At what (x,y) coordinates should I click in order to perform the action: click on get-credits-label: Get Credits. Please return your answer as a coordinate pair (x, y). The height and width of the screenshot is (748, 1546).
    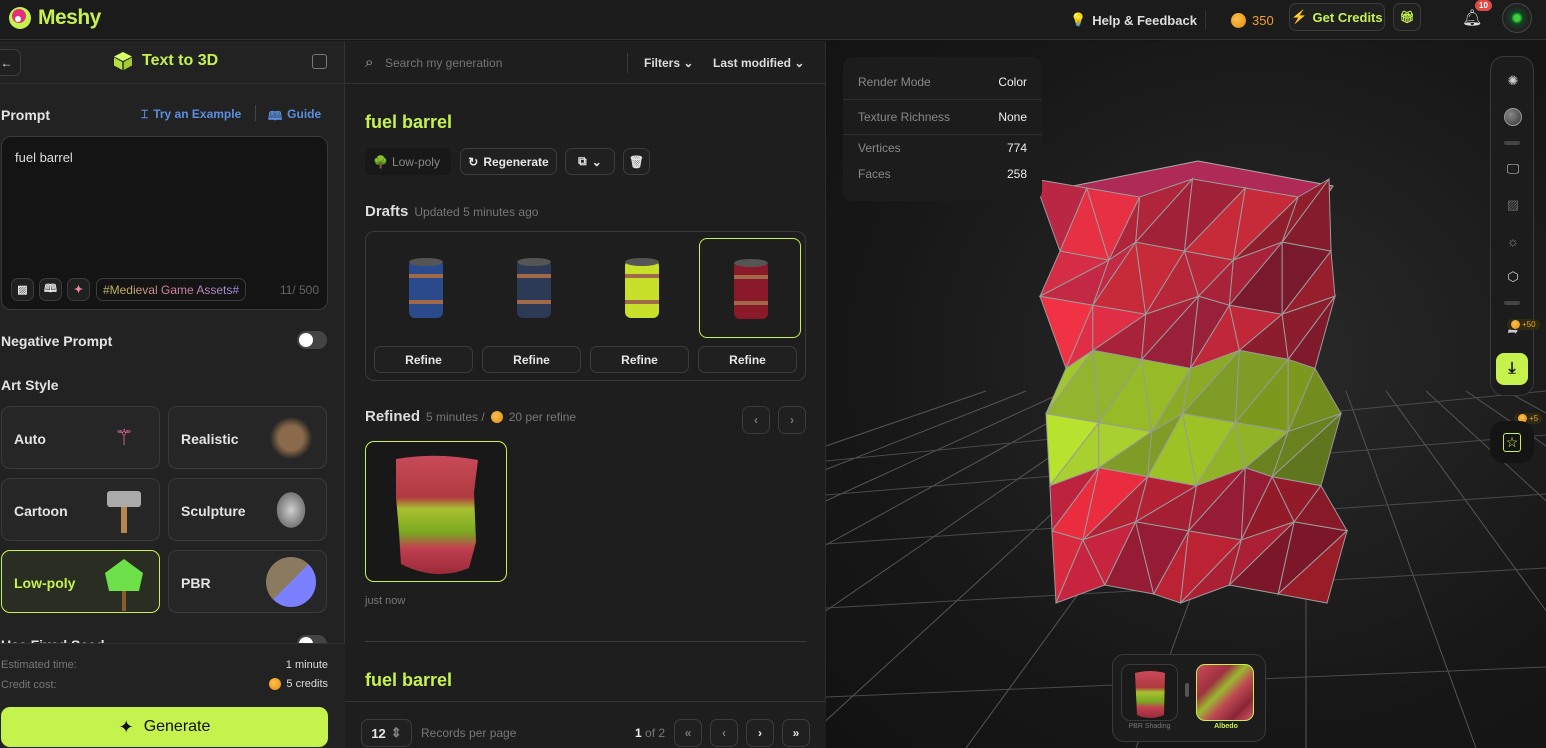
    Looking at the image, I should click on (1347, 17).